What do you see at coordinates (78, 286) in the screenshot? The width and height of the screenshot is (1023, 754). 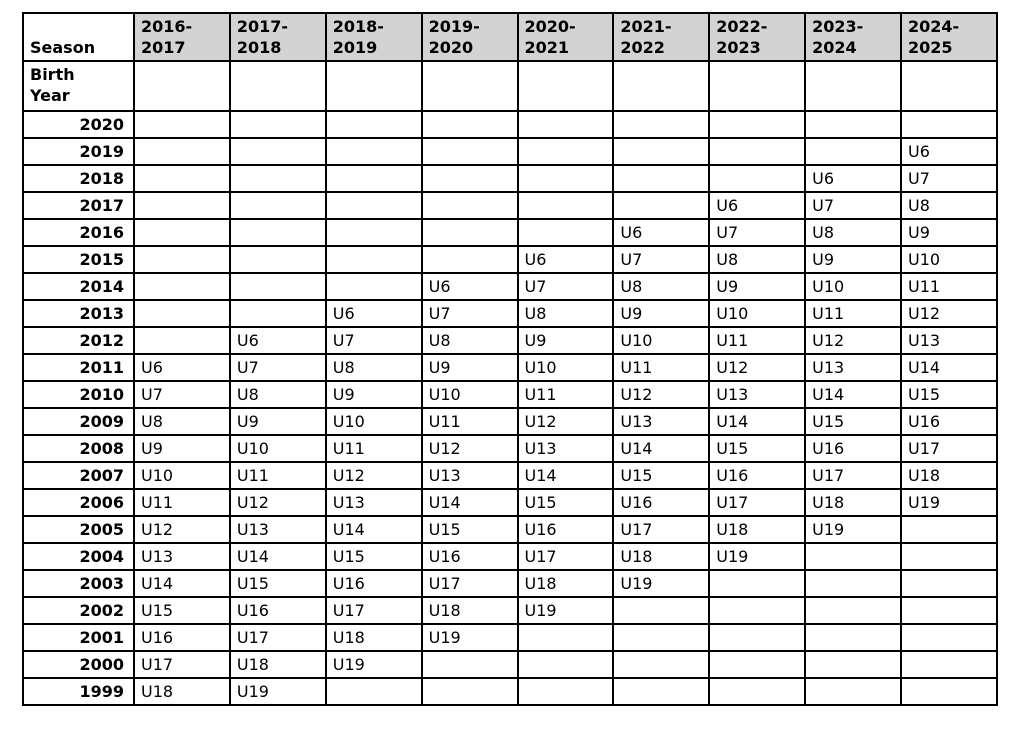 I see `birth-year-label: 2014` at bounding box center [78, 286].